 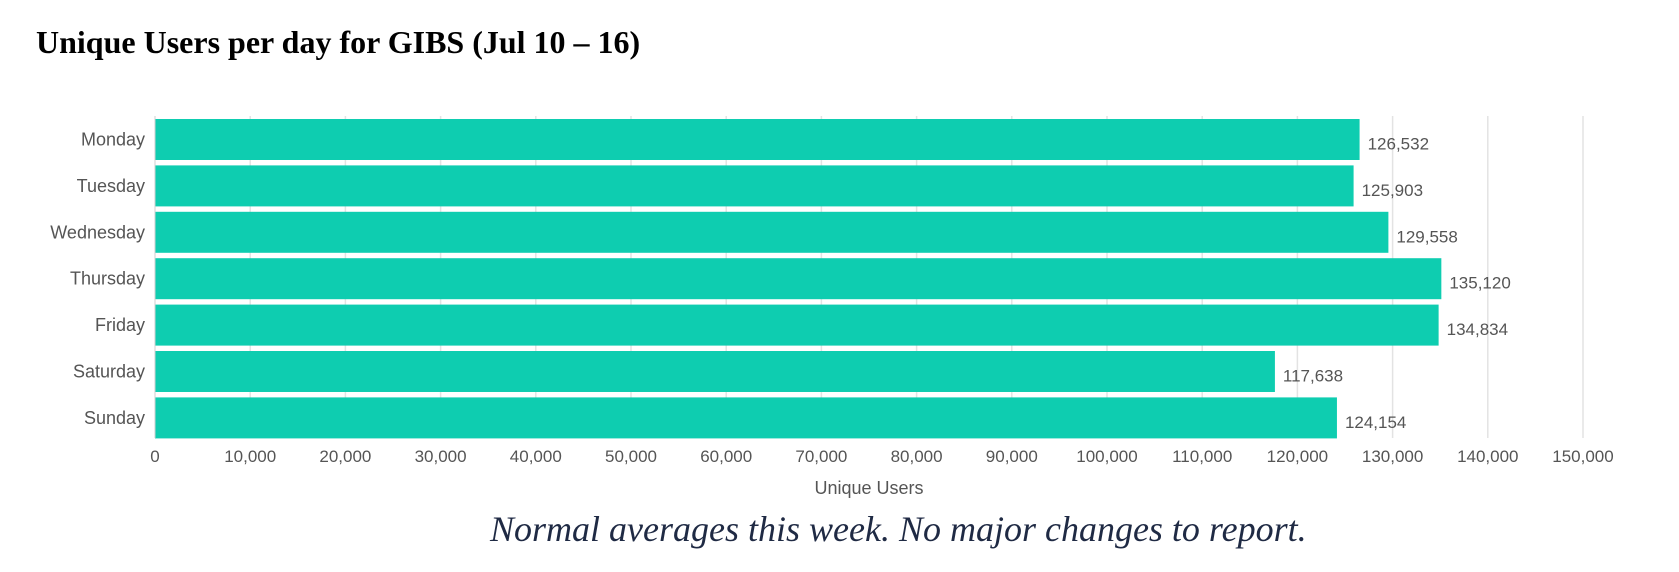 What do you see at coordinates (97, 232) in the screenshot?
I see `category-label-wednesday: Wednesday` at bounding box center [97, 232].